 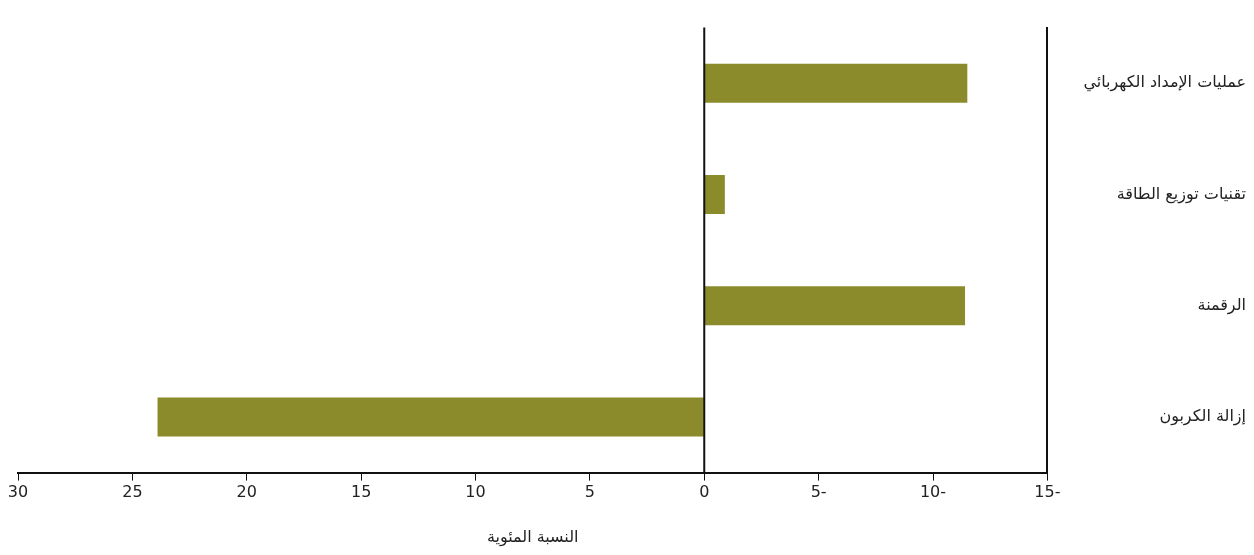 I want to click on y-tick-label: تقنيات توزيع الطاقة, so click(x=1181, y=193).